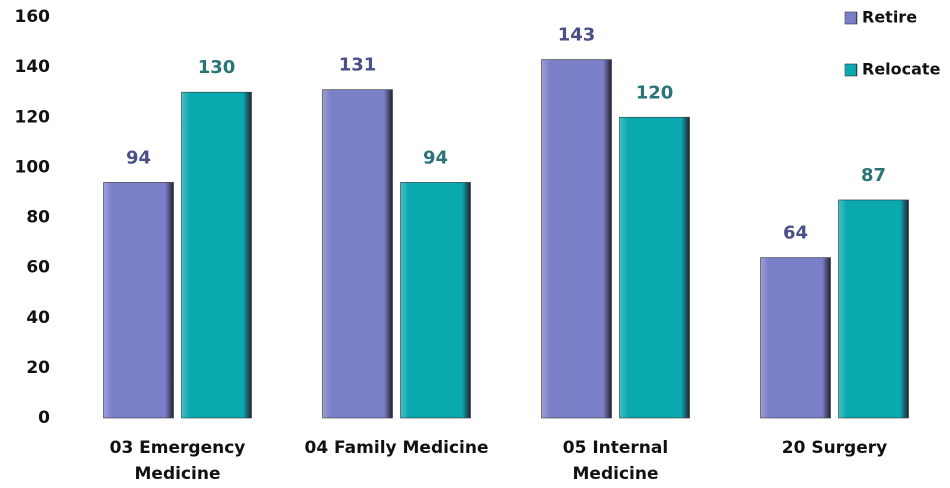 The width and height of the screenshot is (950, 488). What do you see at coordinates (358, 65) in the screenshot?
I see `data-label: 131` at bounding box center [358, 65].